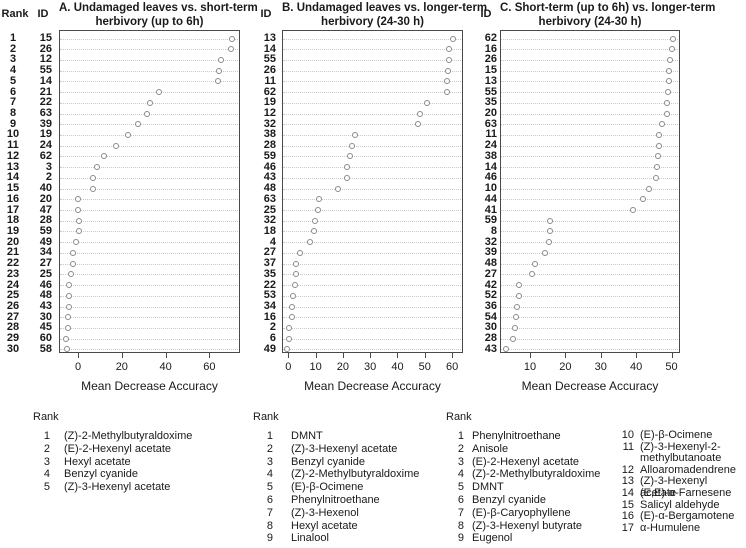 The image size is (746, 548). Describe the element at coordinates (424, 367) in the screenshot. I see `x-tick-label: 50` at that location.